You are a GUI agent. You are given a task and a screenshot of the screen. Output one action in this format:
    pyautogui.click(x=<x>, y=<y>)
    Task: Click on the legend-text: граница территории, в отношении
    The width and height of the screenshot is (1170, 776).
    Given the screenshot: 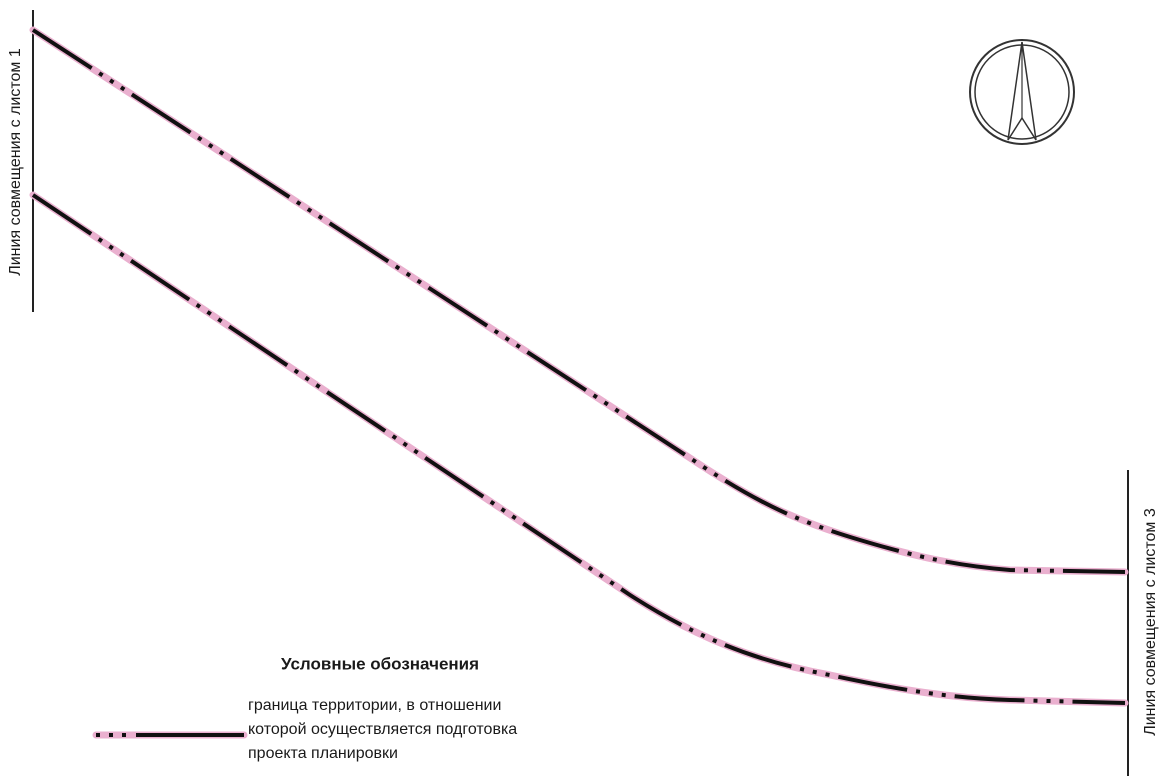 What is the action you would take?
    pyautogui.click(x=374, y=705)
    